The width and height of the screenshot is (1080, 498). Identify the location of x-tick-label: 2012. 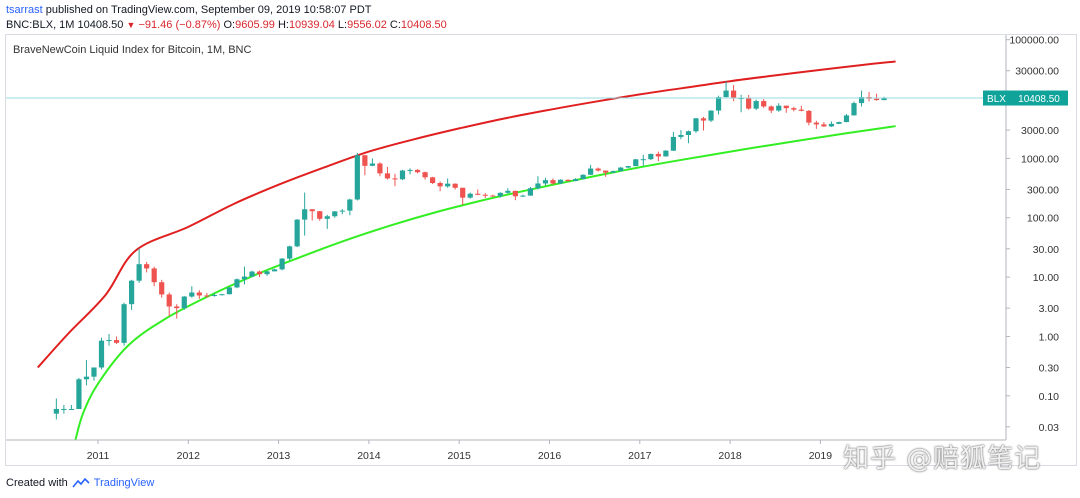
(189, 456).